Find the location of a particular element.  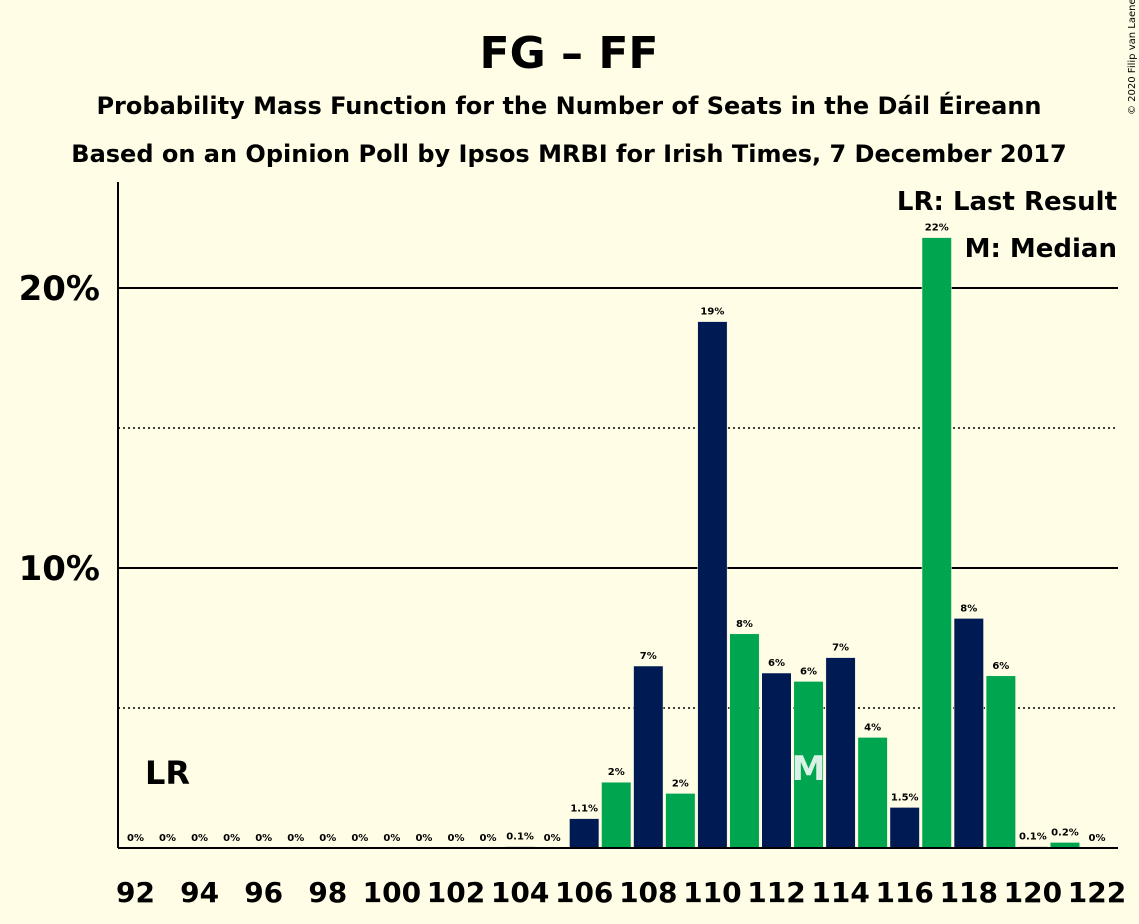

x-tick-label: 106 is located at coordinates (584, 892).